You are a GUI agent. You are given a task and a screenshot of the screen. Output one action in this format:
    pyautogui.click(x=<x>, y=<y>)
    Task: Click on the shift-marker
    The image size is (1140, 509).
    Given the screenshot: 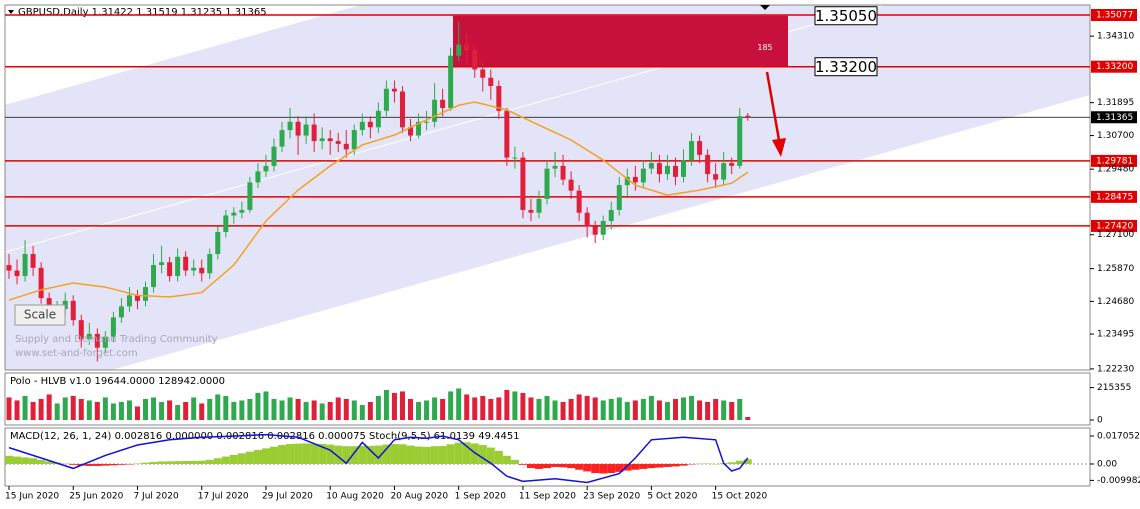 What is the action you would take?
    pyautogui.click(x=765, y=7)
    